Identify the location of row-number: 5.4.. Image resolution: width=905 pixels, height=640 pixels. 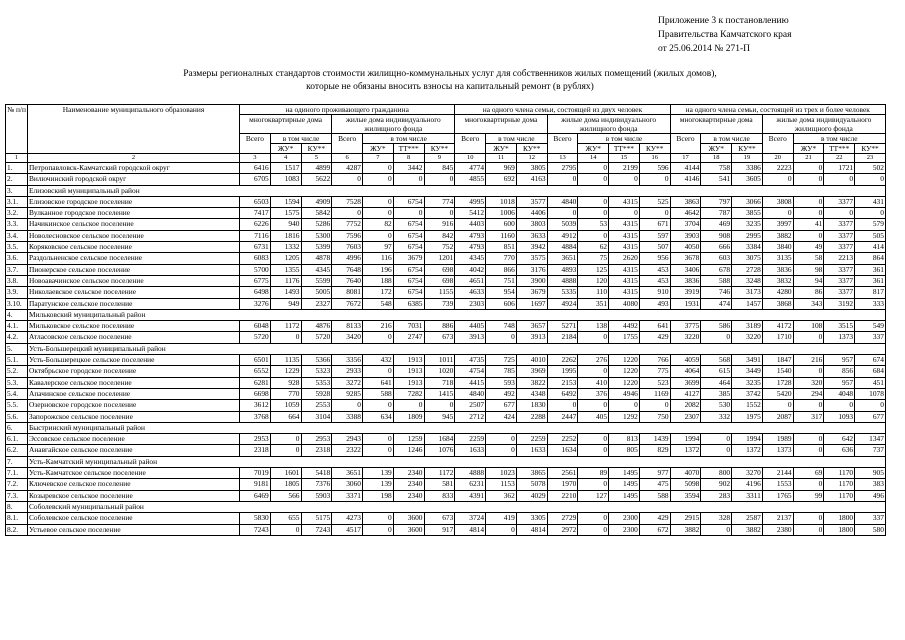
(16, 394).